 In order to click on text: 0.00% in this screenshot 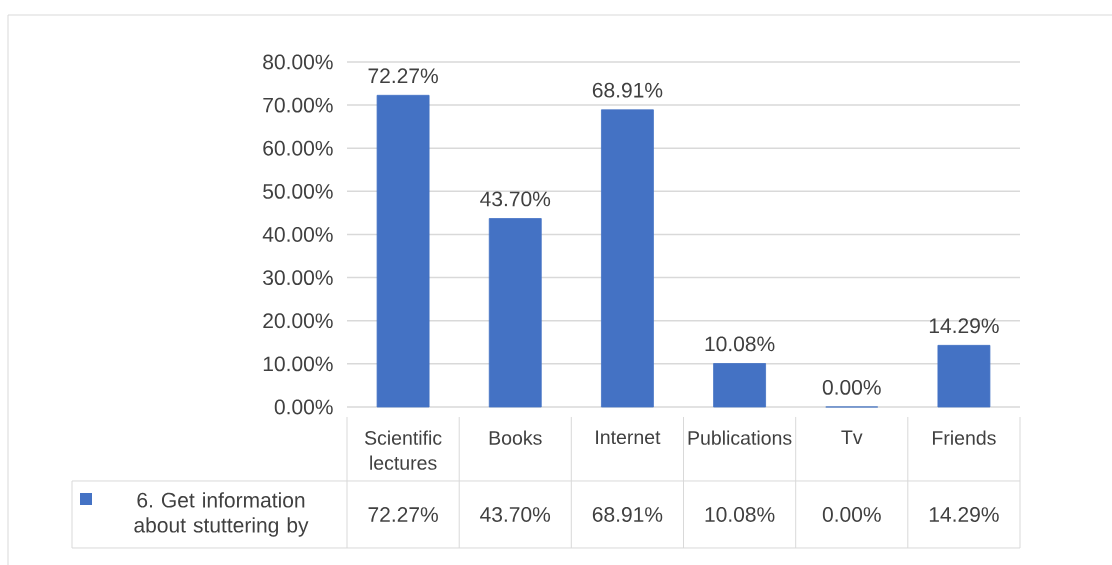, I will do `click(851, 387)`.